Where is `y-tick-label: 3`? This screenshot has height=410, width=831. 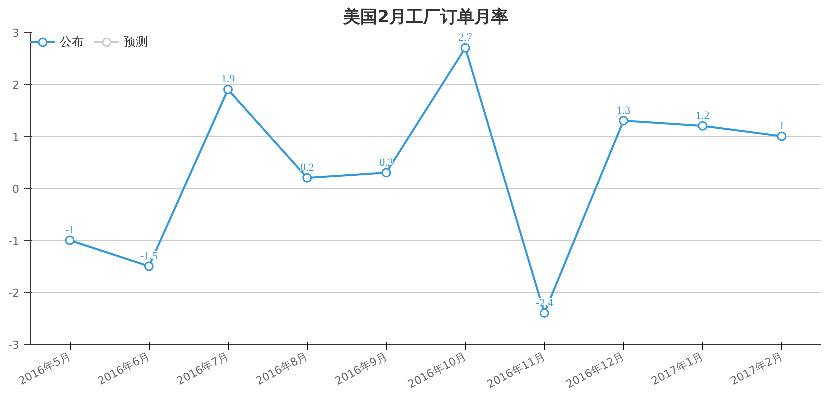 y-tick-label: 3 is located at coordinates (16, 33).